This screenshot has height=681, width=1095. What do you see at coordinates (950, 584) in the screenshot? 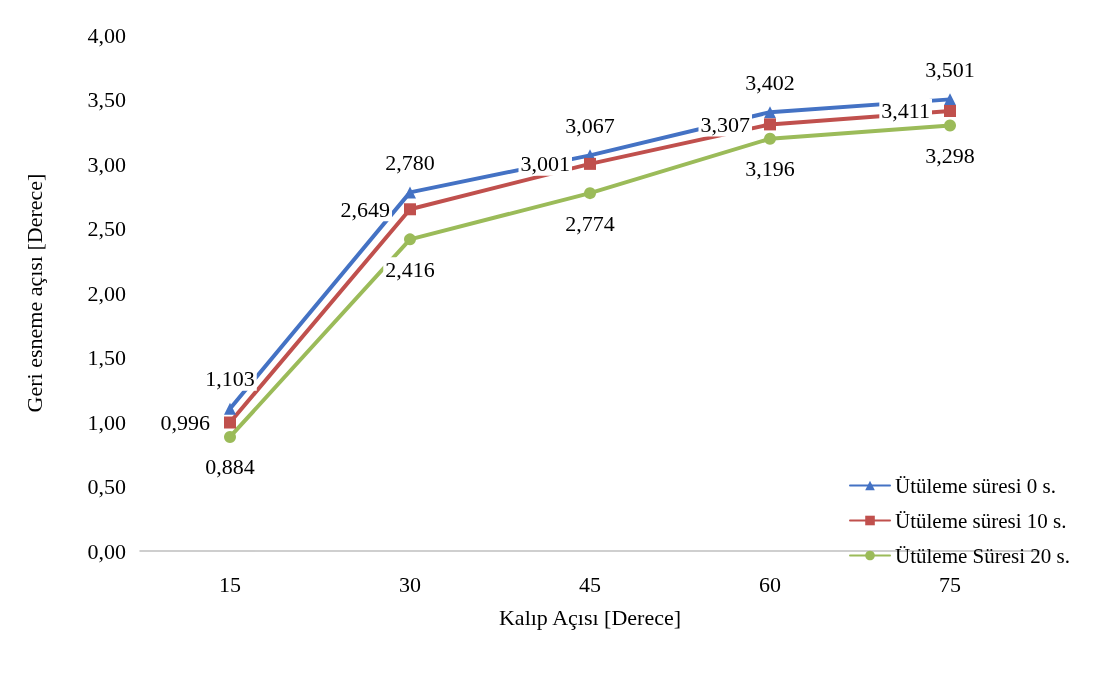
I see `x-tick-label: 75` at bounding box center [950, 584].